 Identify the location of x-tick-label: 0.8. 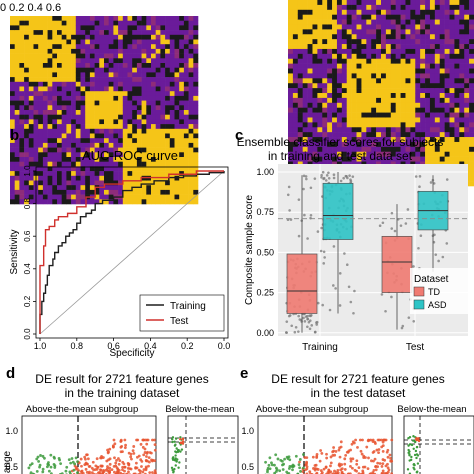
(77, 346).